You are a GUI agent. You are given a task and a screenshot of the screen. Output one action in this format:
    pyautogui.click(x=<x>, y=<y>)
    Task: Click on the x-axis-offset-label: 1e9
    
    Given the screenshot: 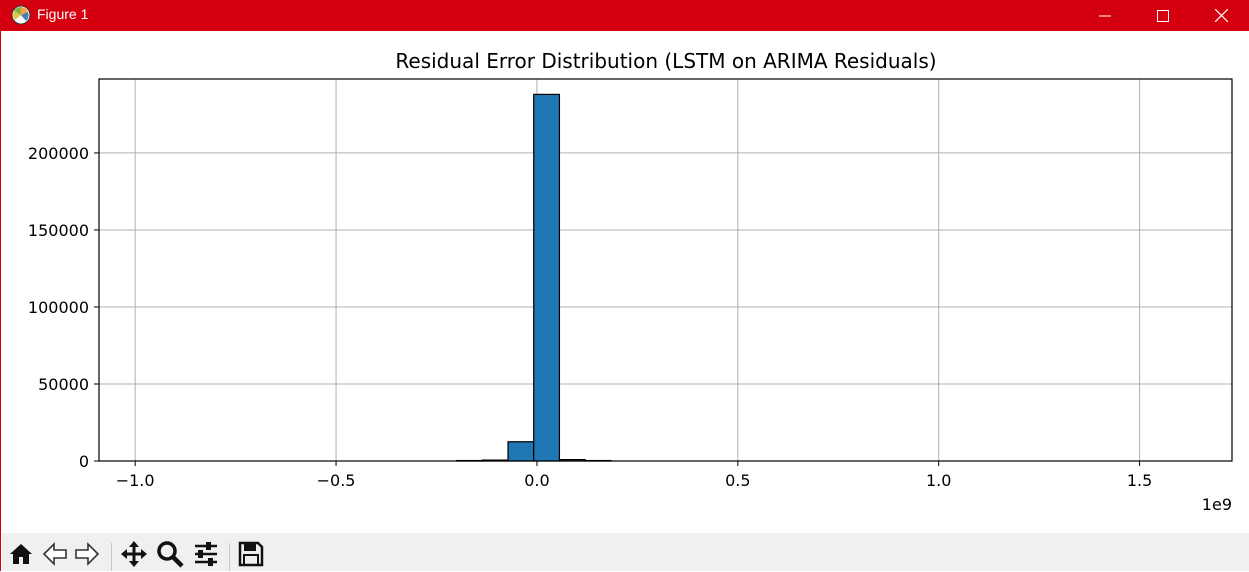 What is the action you would take?
    pyautogui.click(x=1217, y=504)
    